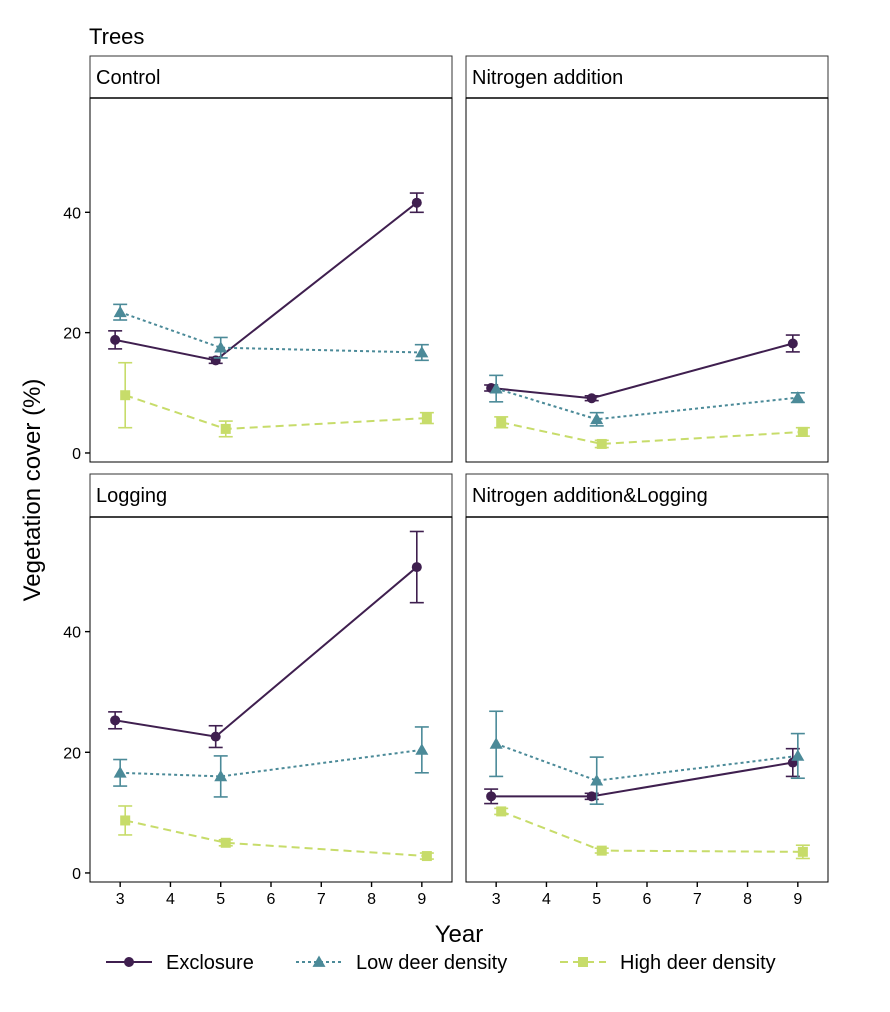  I want to click on y-axis-title: Vegetation cover (%), so click(32, 490).